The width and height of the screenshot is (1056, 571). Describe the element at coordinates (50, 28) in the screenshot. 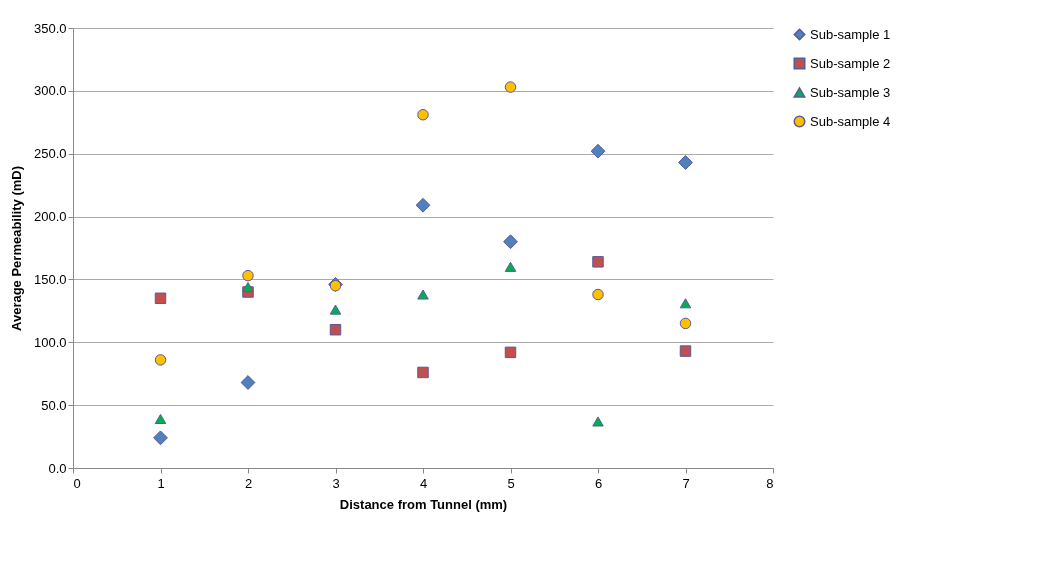

I see `y-tick-label: 350.0` at that location.